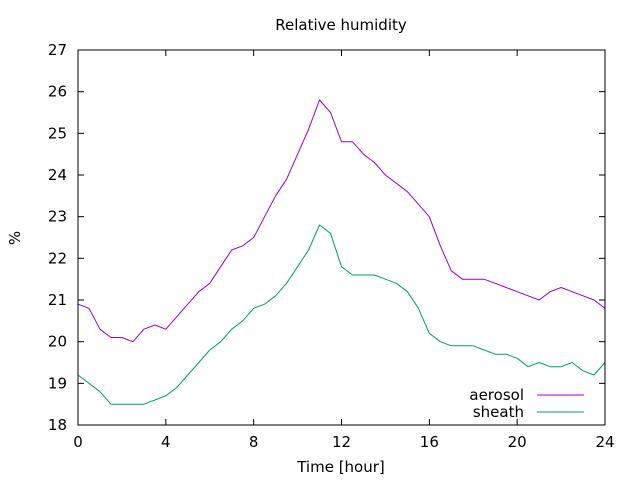 This screenshot has height=480, width=640. What do you see at coordinates (57, 425) in the screenshot?
I see `y-tick-label: 18` at bounding box center [57, 425].